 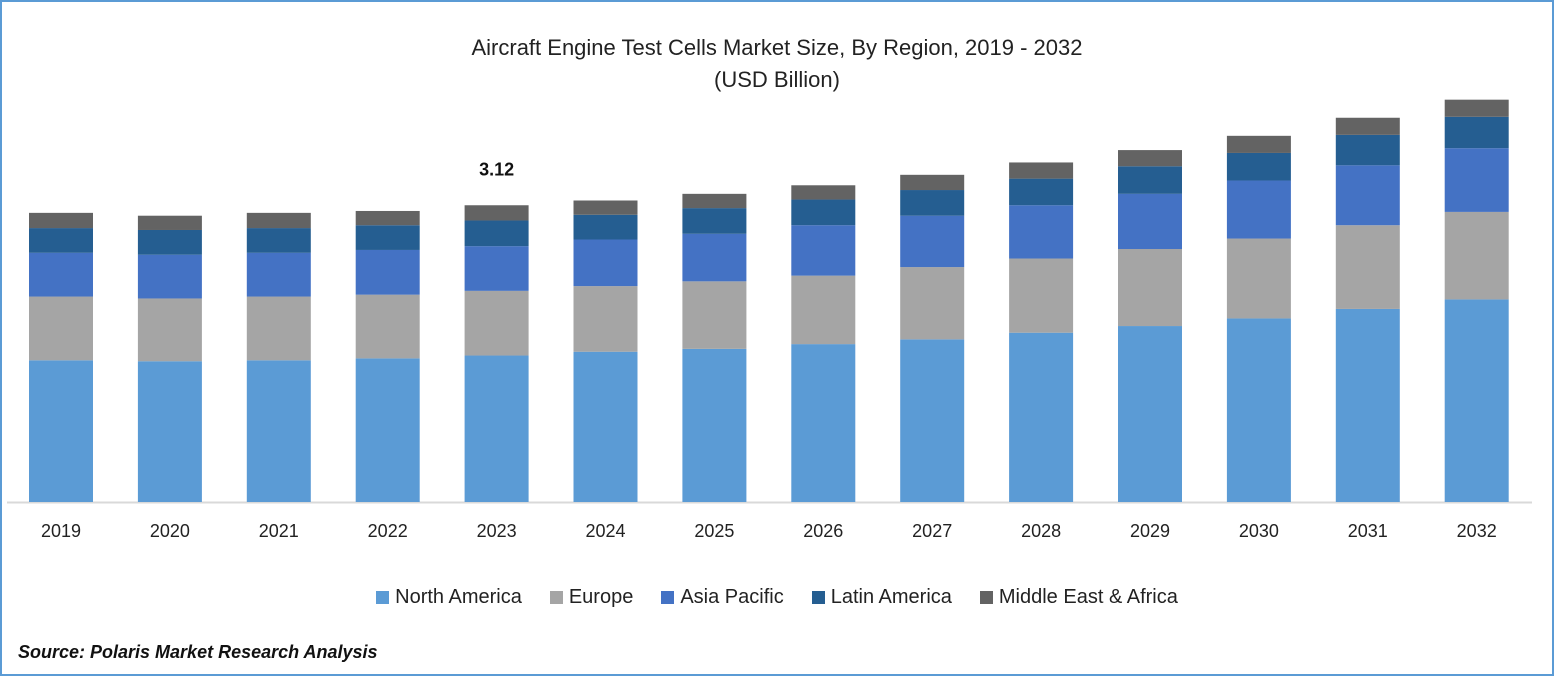 What do you see at coordinates (497, 531) in the screenshot?
I see `x-tick-label: 2023` at bounding box center [497, 531].